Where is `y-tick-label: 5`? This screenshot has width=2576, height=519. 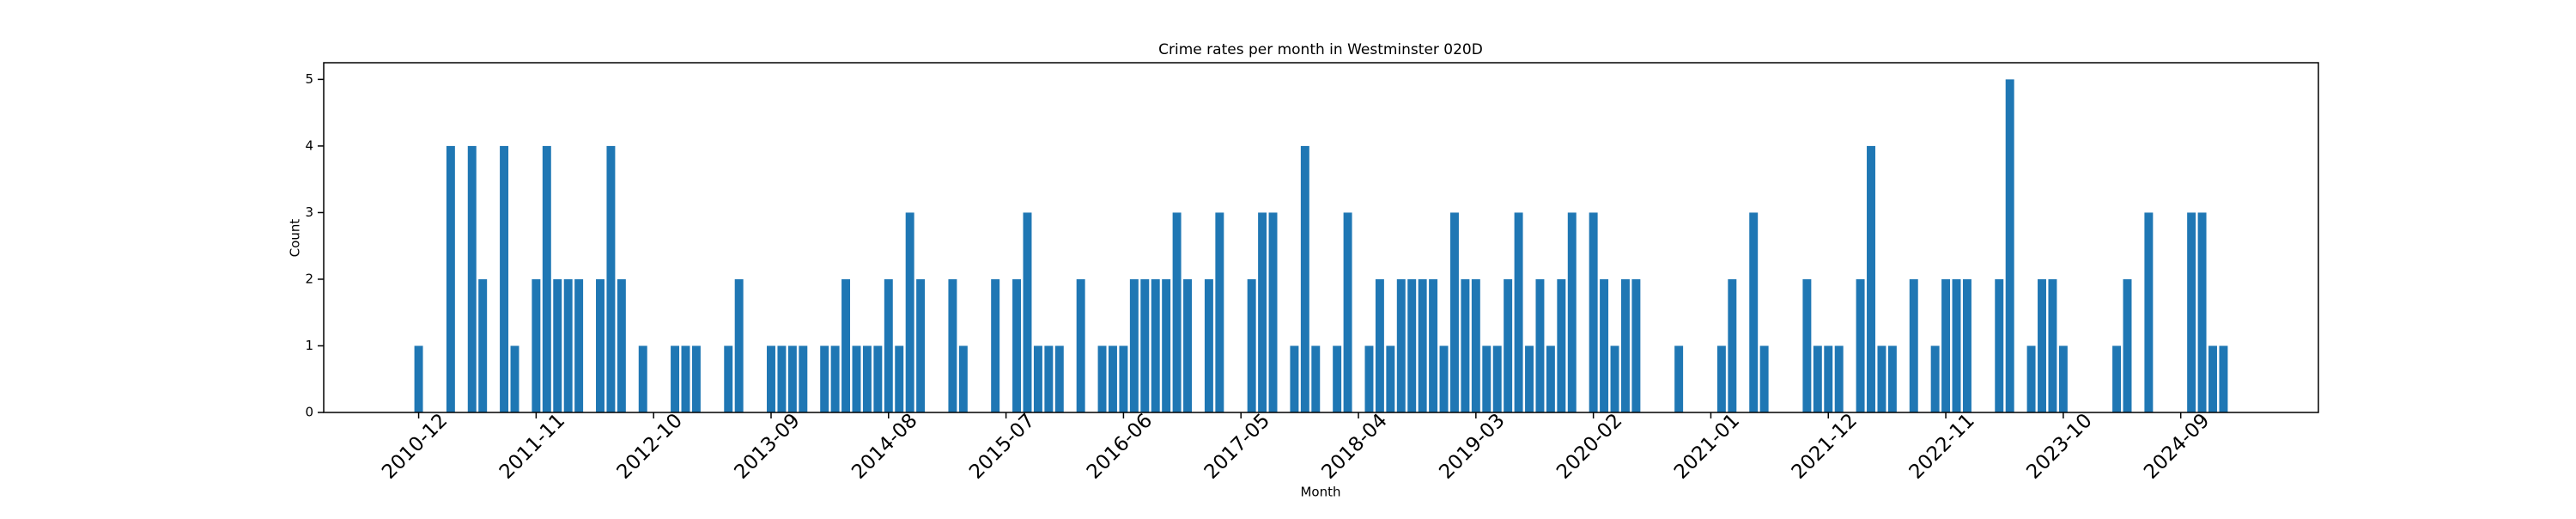
y-tick-label: 5 is located at coordinates (309, 79).